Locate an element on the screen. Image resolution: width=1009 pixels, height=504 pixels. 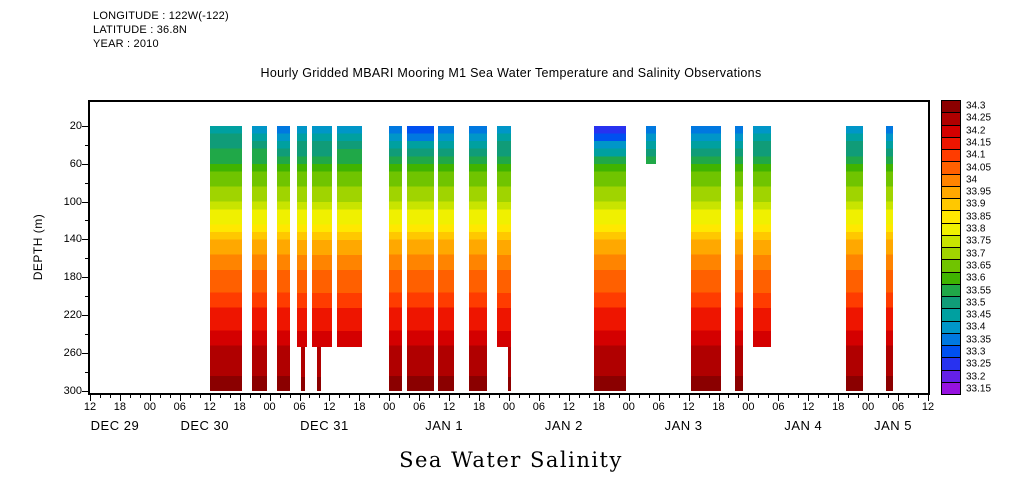
date-label: DEC 30 is located at coordinates (204, 425).